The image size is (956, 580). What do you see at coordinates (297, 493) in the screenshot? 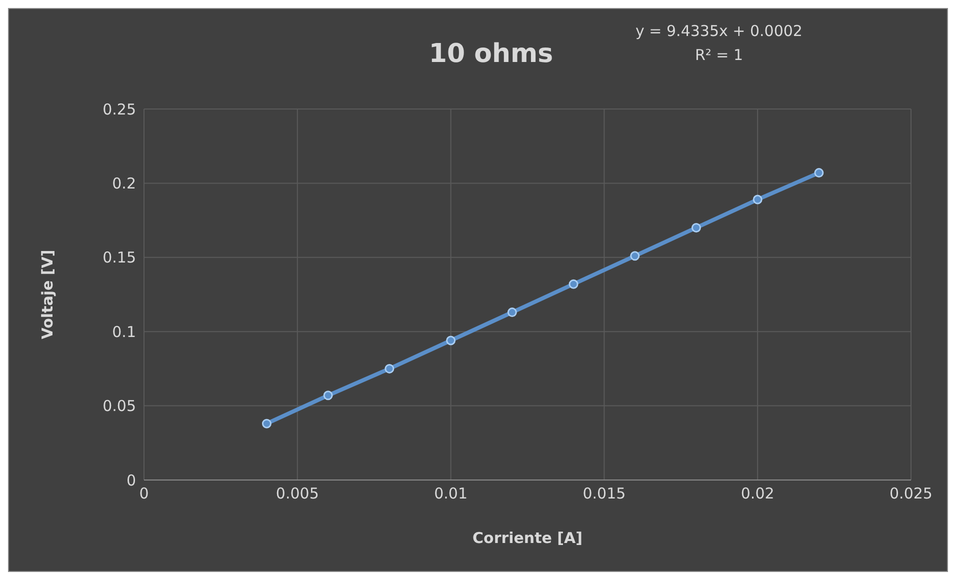
I see `x-tick-label: 0.005` at bounding box center [297, 493].